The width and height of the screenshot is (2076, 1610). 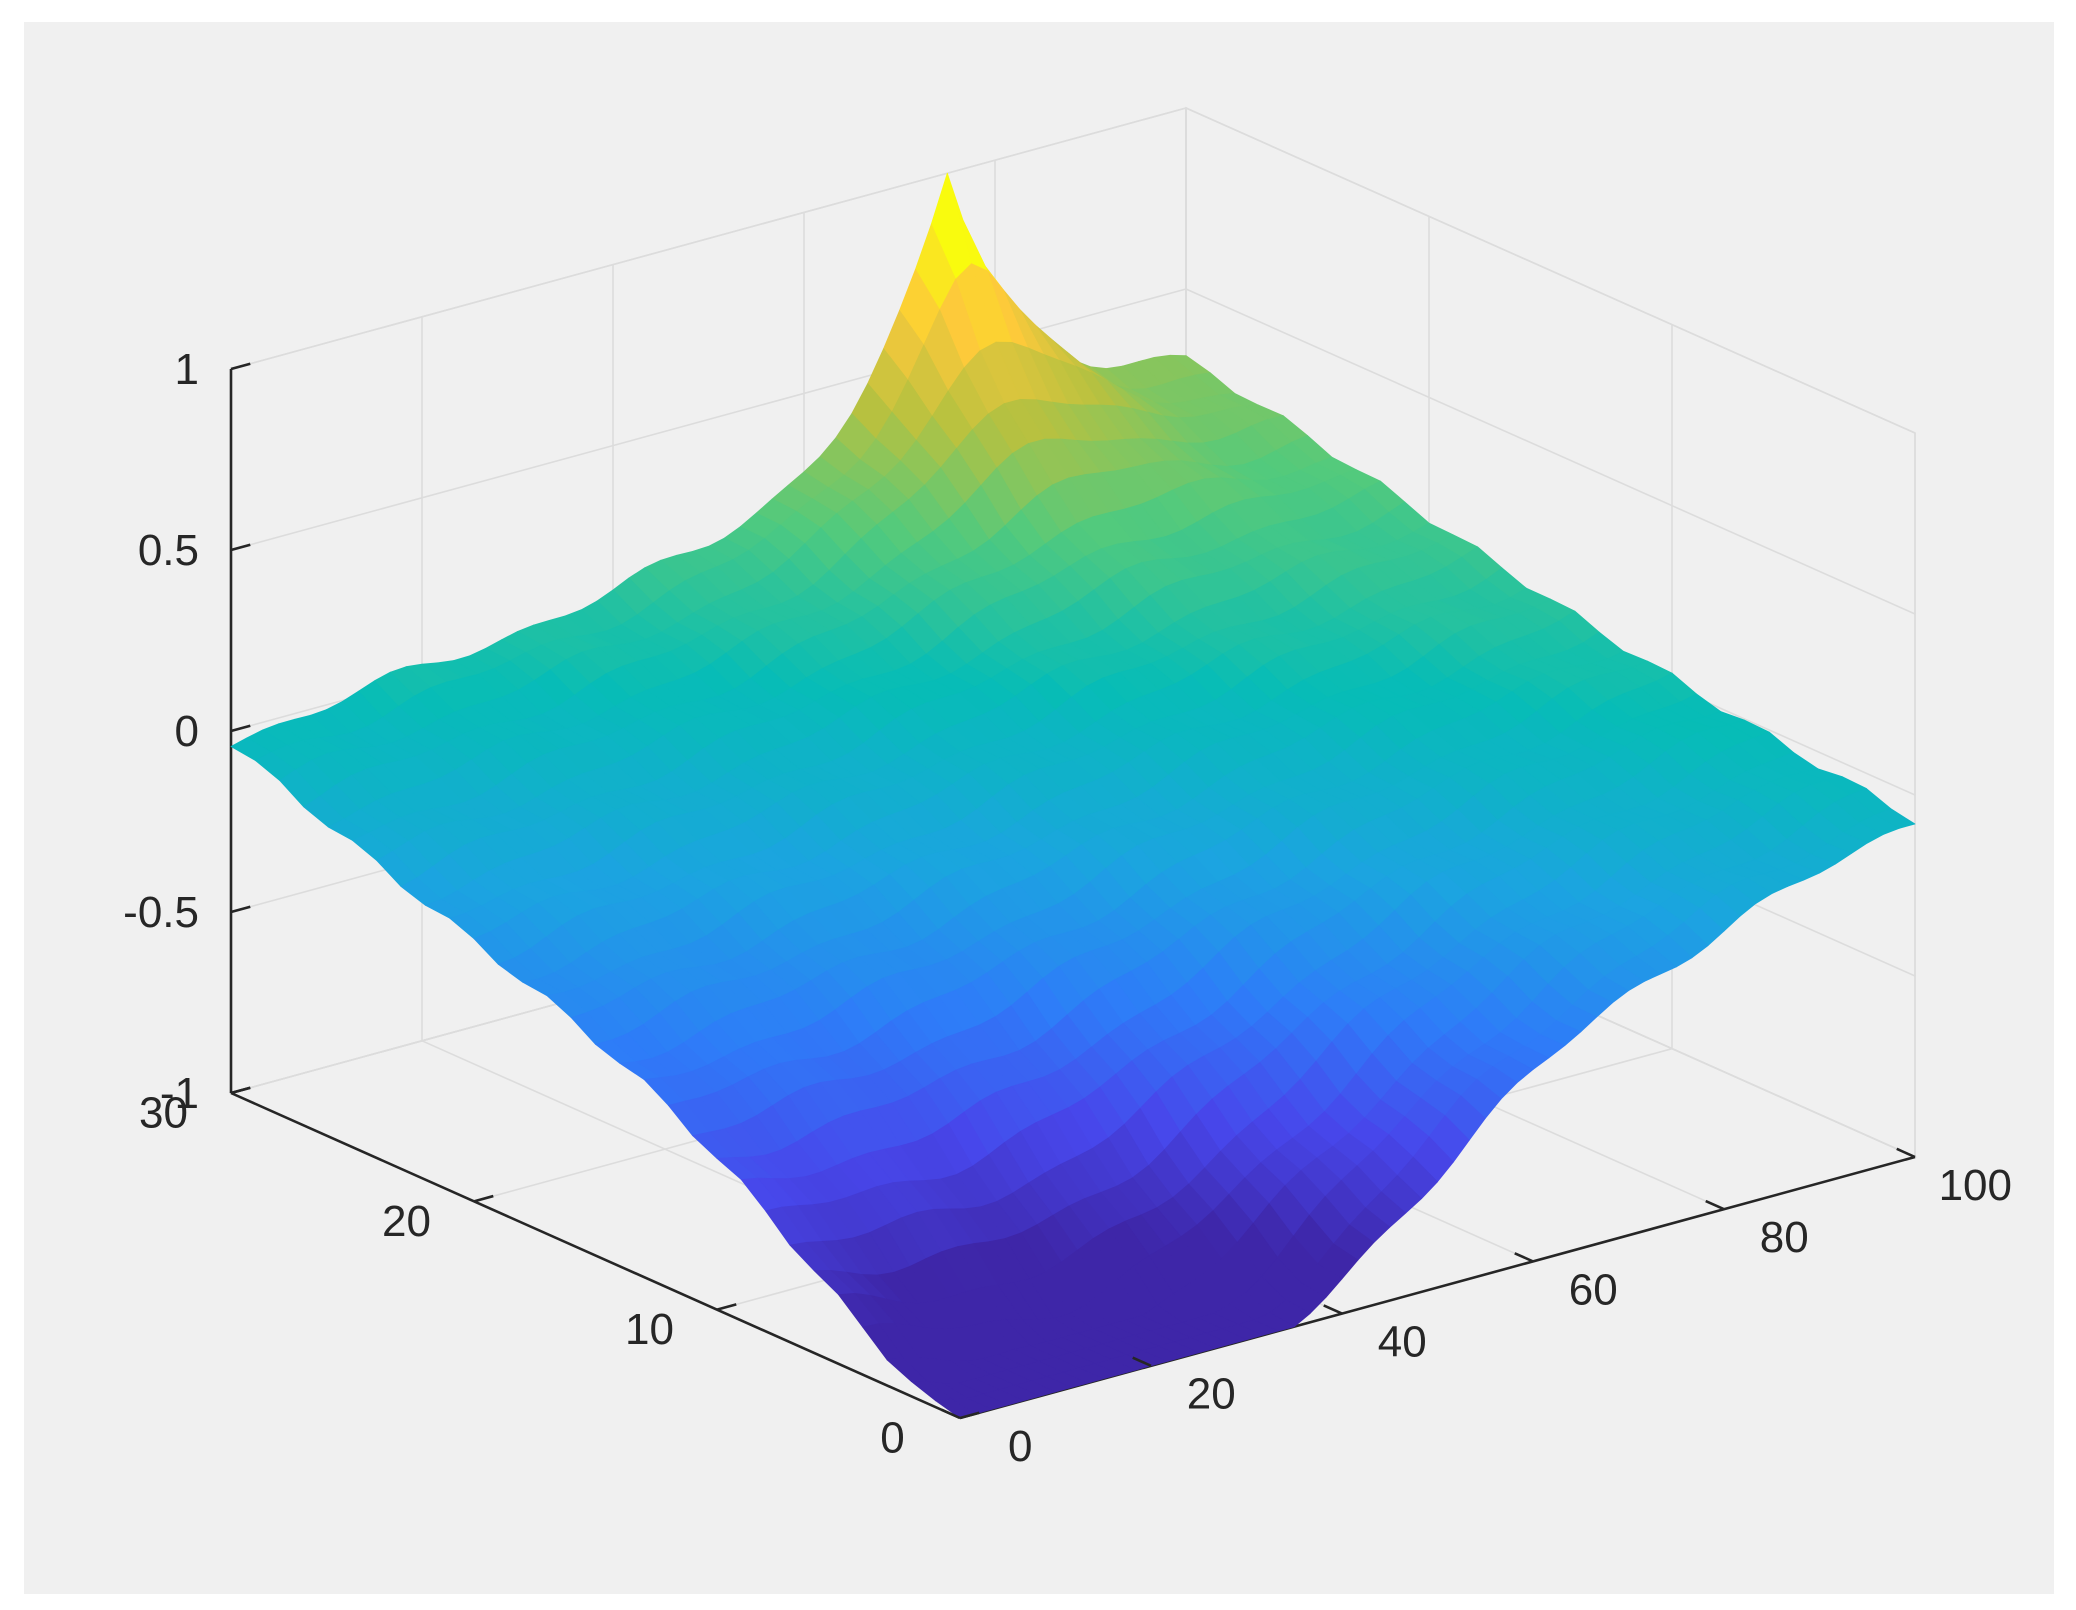 I want to click on y-tick-label: 30, so click(x=163, y=1112).